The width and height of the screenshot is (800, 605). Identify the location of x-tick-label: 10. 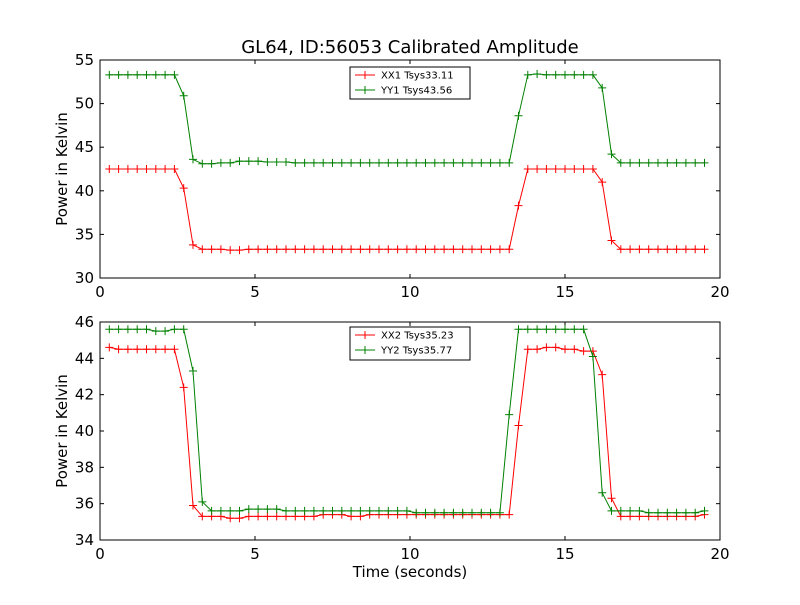
(409, 292).